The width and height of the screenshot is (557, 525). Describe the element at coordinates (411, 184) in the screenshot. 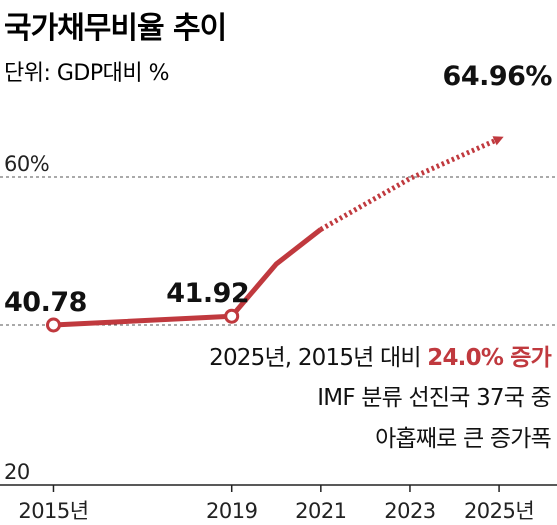

I see `projection-series-line` at that location.